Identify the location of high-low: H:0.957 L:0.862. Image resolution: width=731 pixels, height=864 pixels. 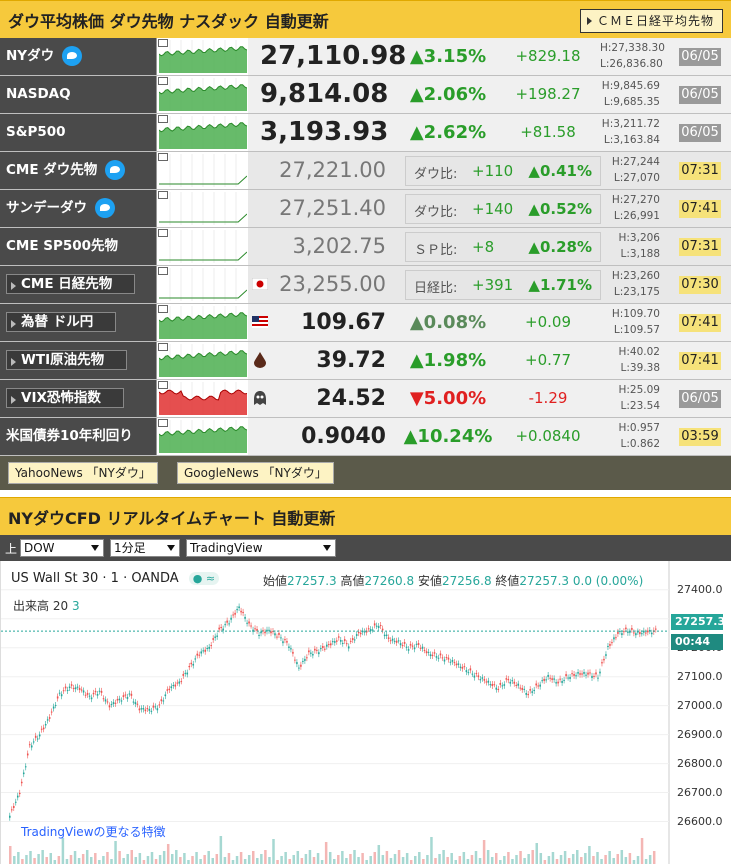
(630, 437).